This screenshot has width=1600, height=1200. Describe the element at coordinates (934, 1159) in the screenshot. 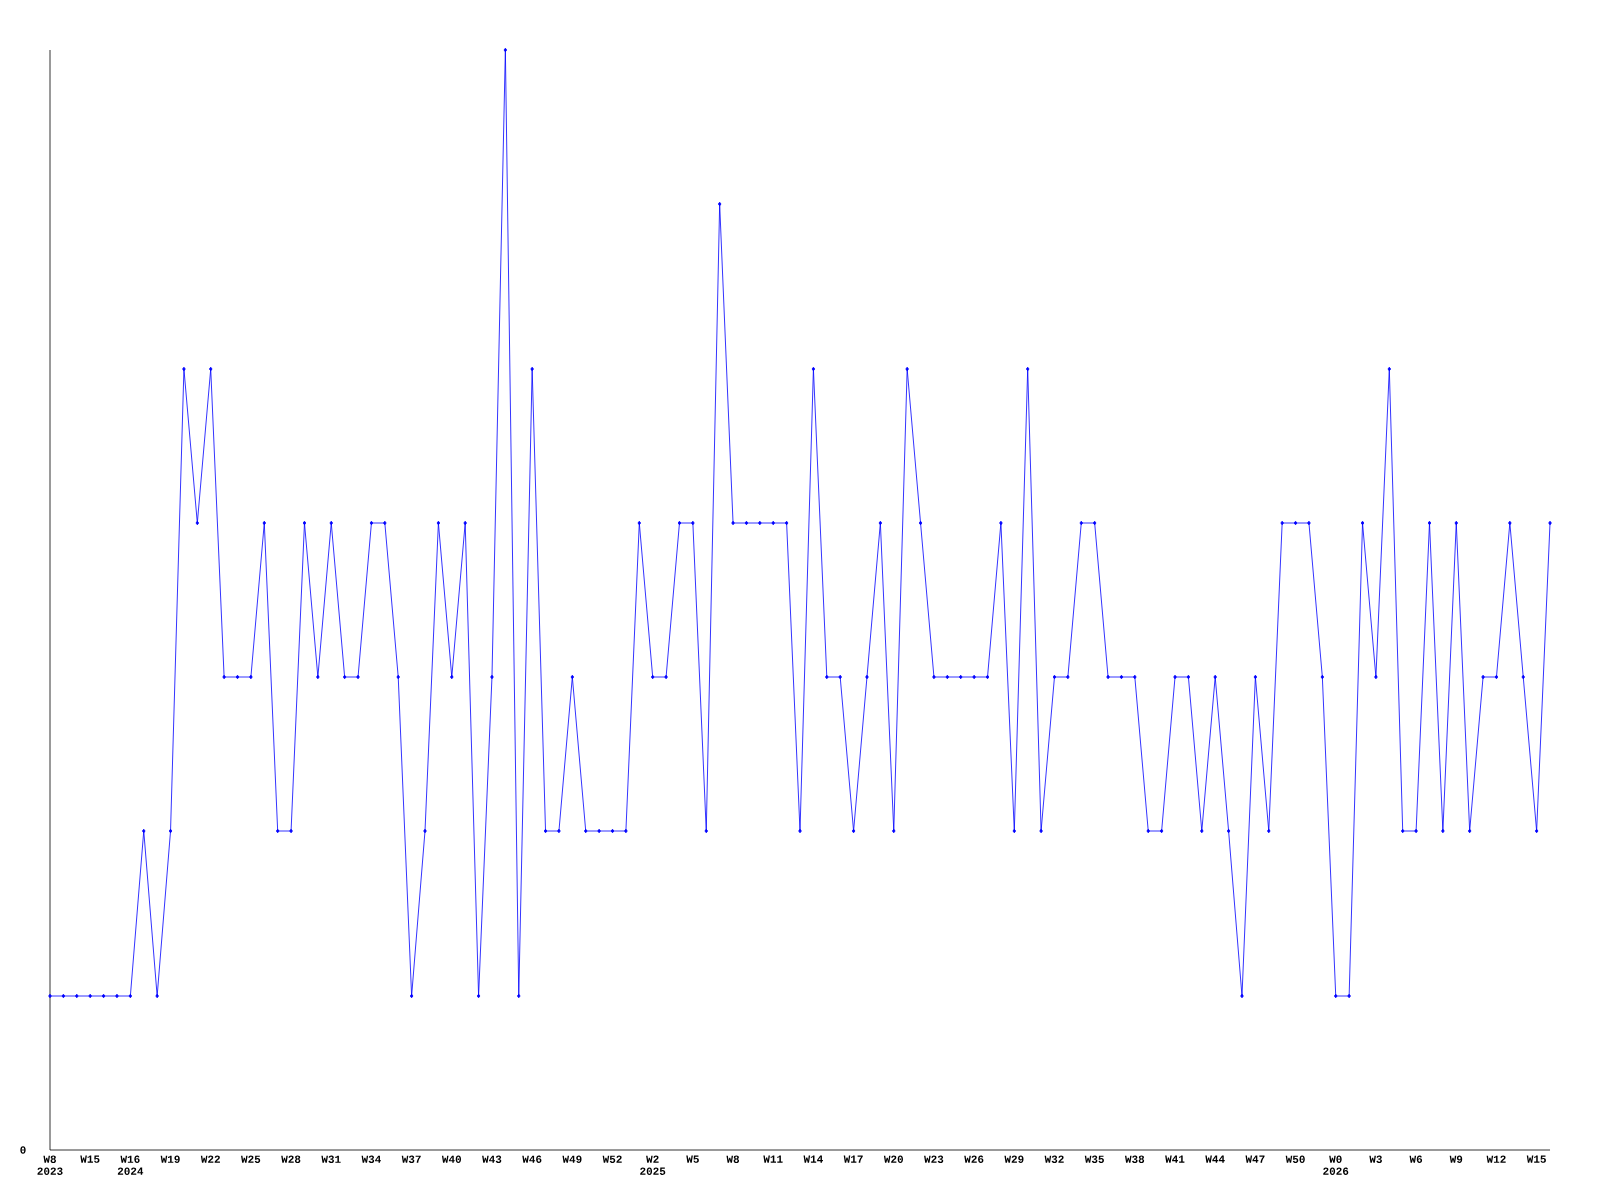

I see `x-tick-label: W23` at that location.